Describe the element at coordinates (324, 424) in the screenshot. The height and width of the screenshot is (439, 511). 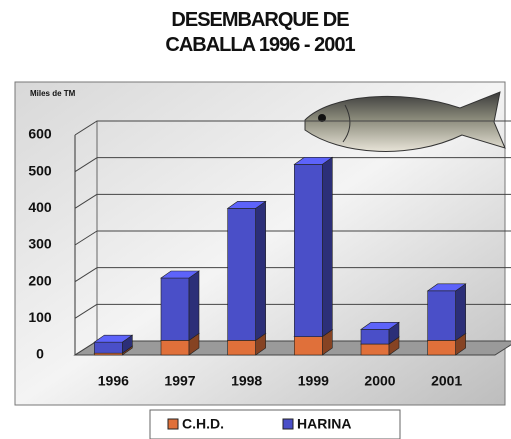
I see `legend-label: HARINA` at that location.